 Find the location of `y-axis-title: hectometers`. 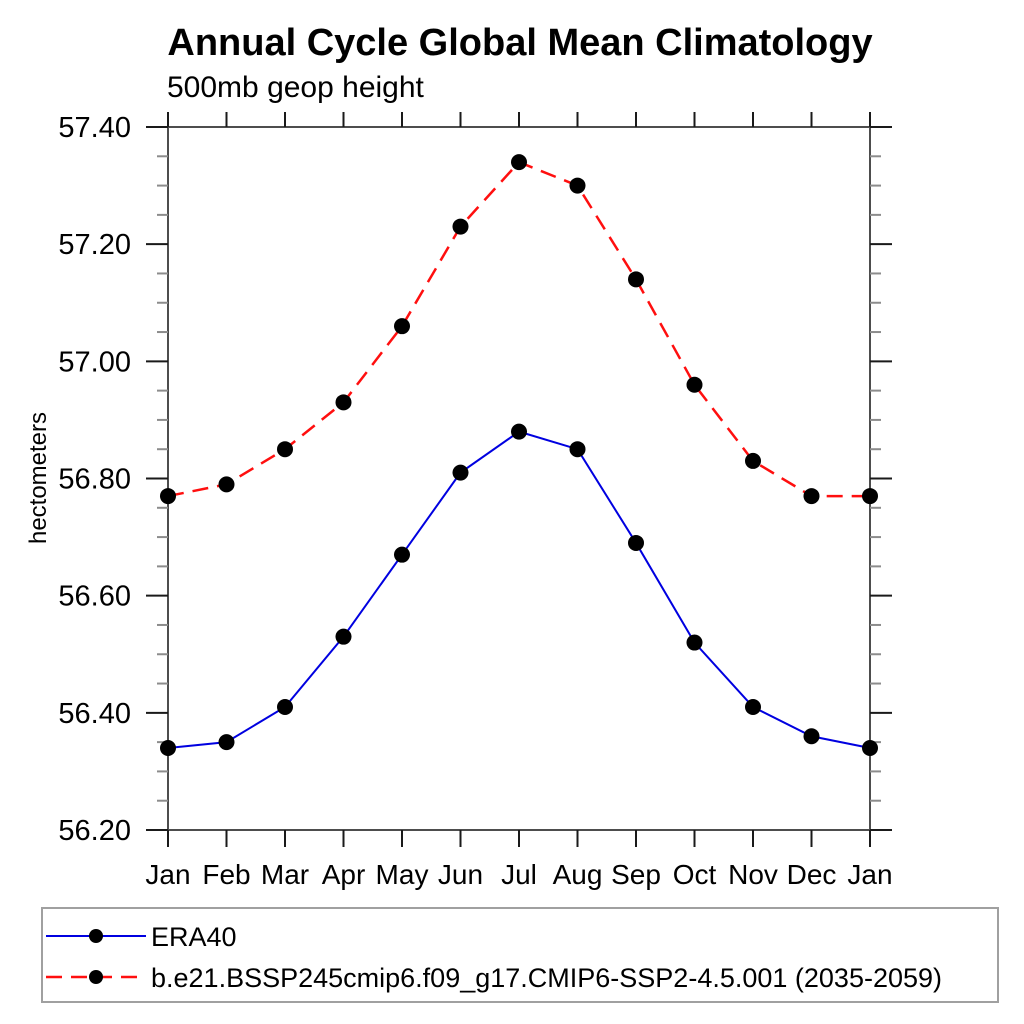

y-axis-title: hectometers is located at coordinates (38, 478).